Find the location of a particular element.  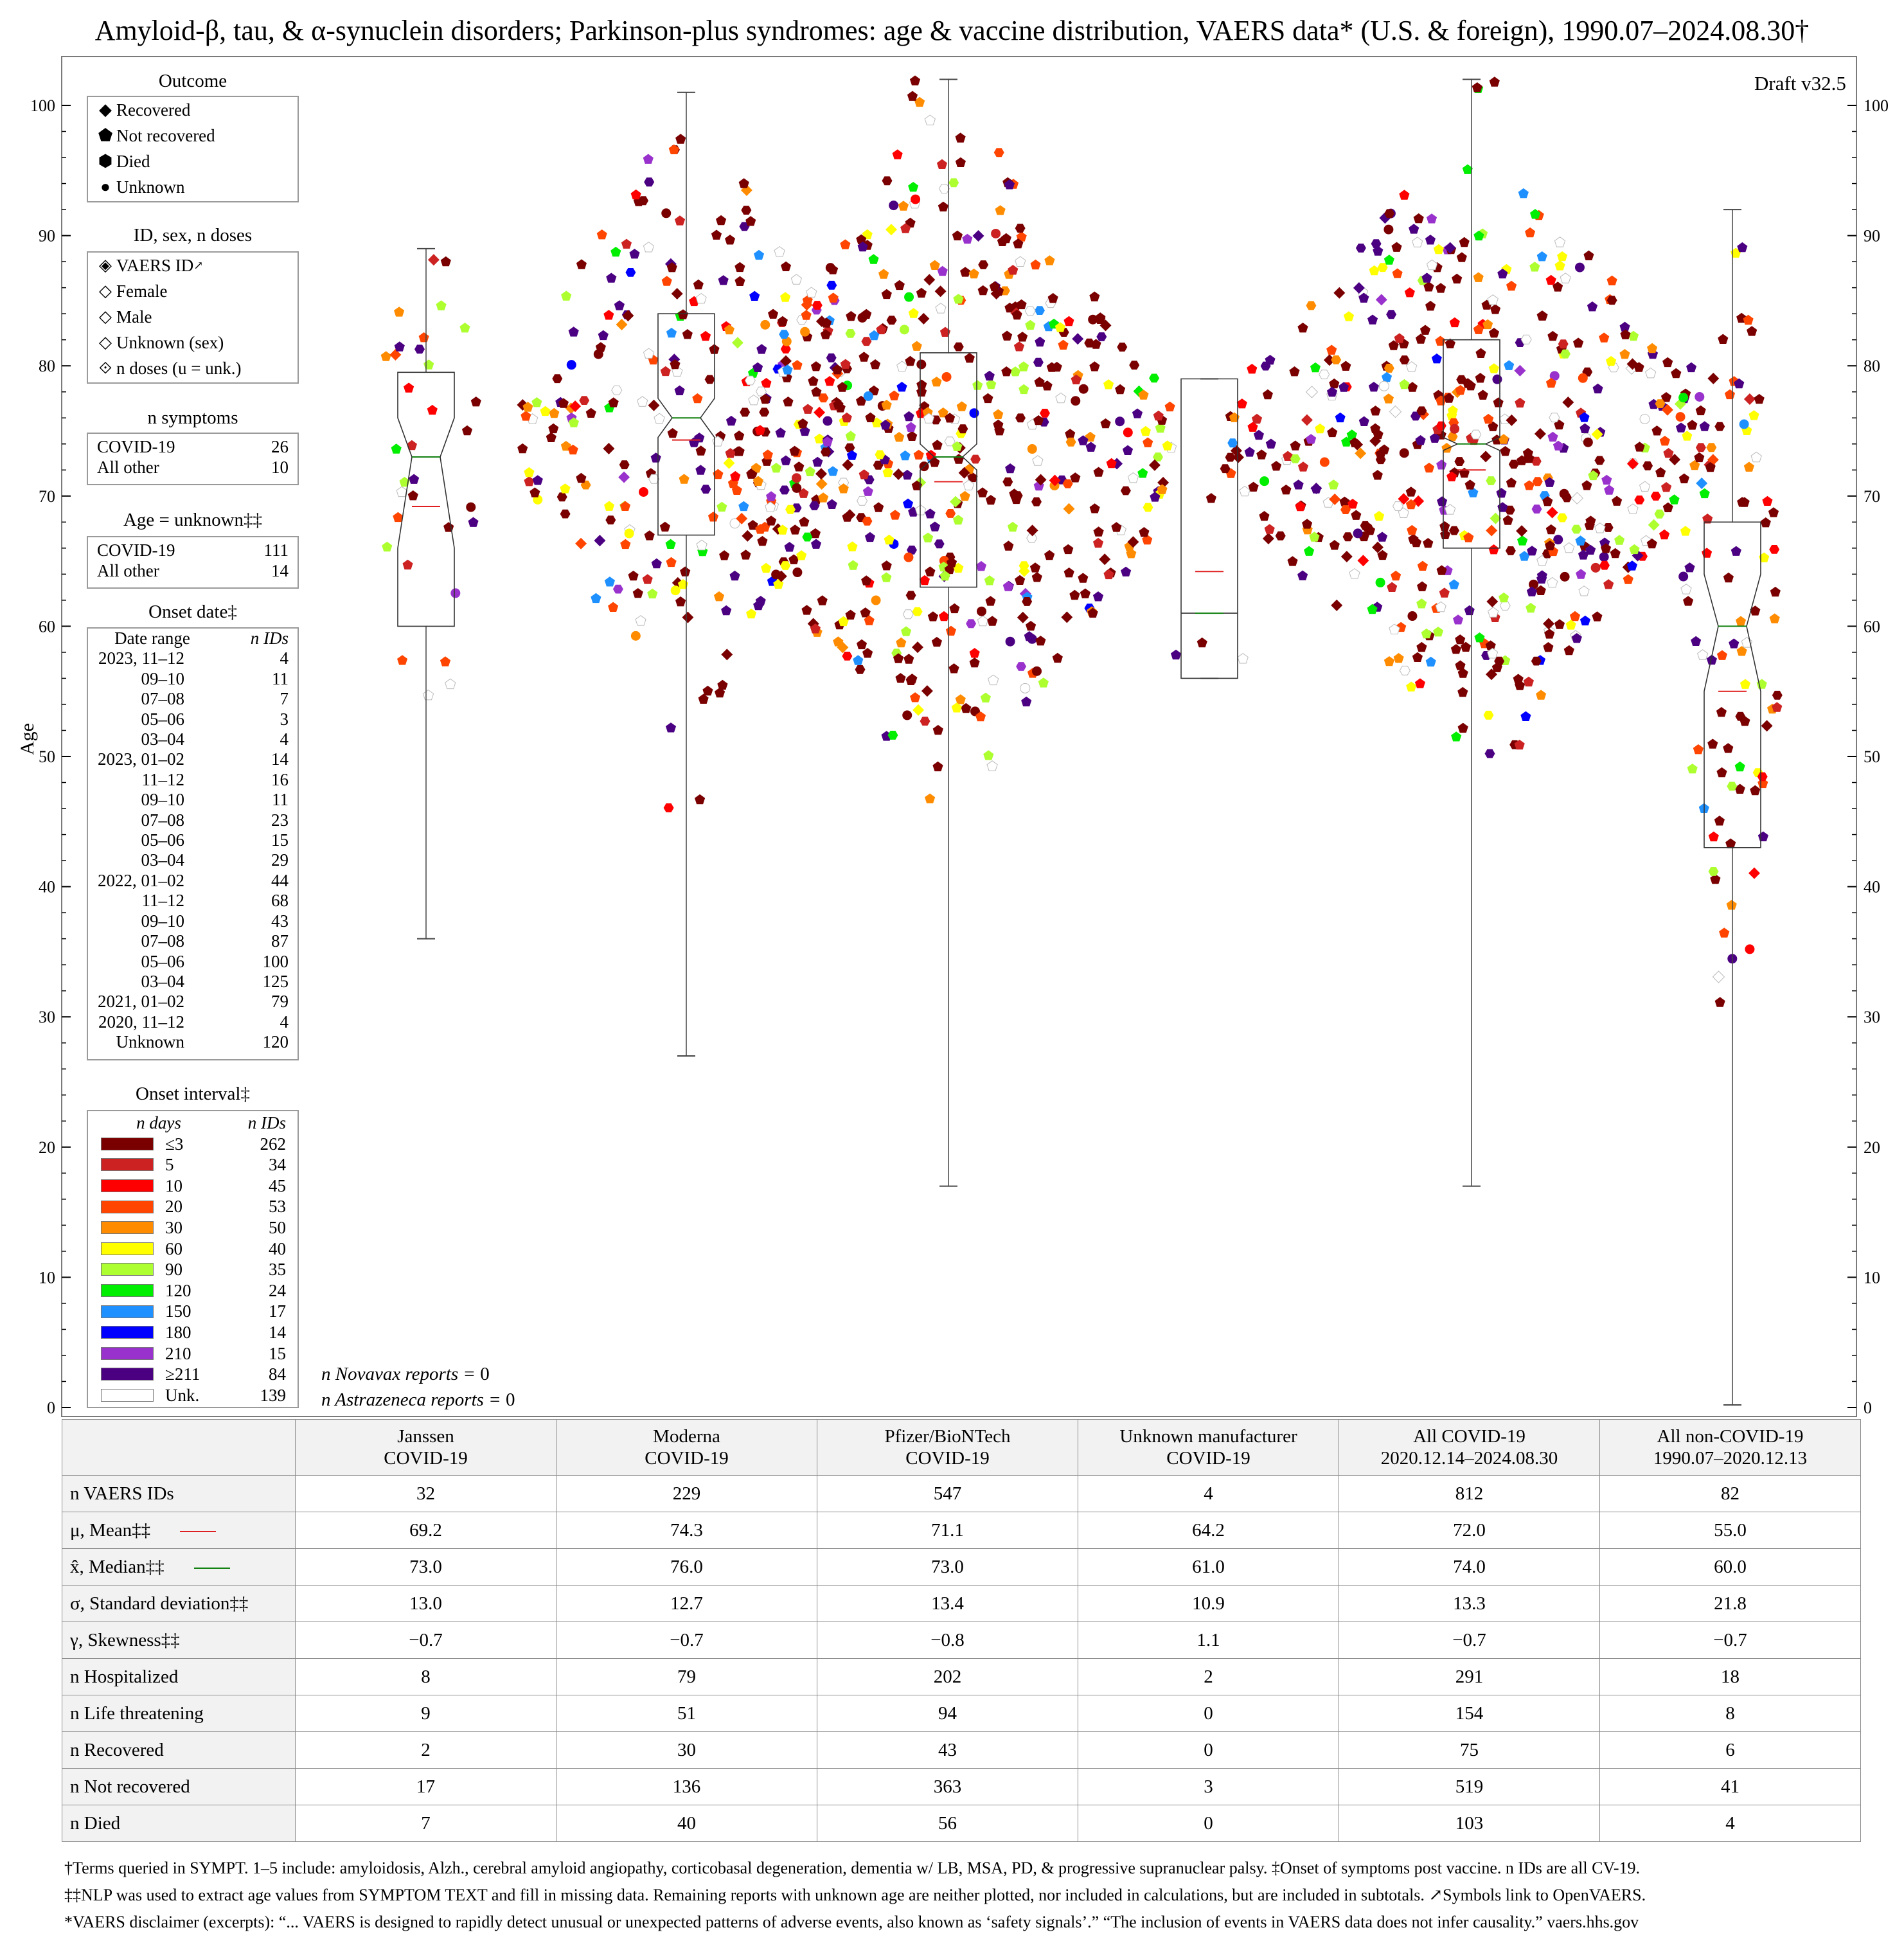

interval-label: ≥211 is located at coordinates (182, 1374).